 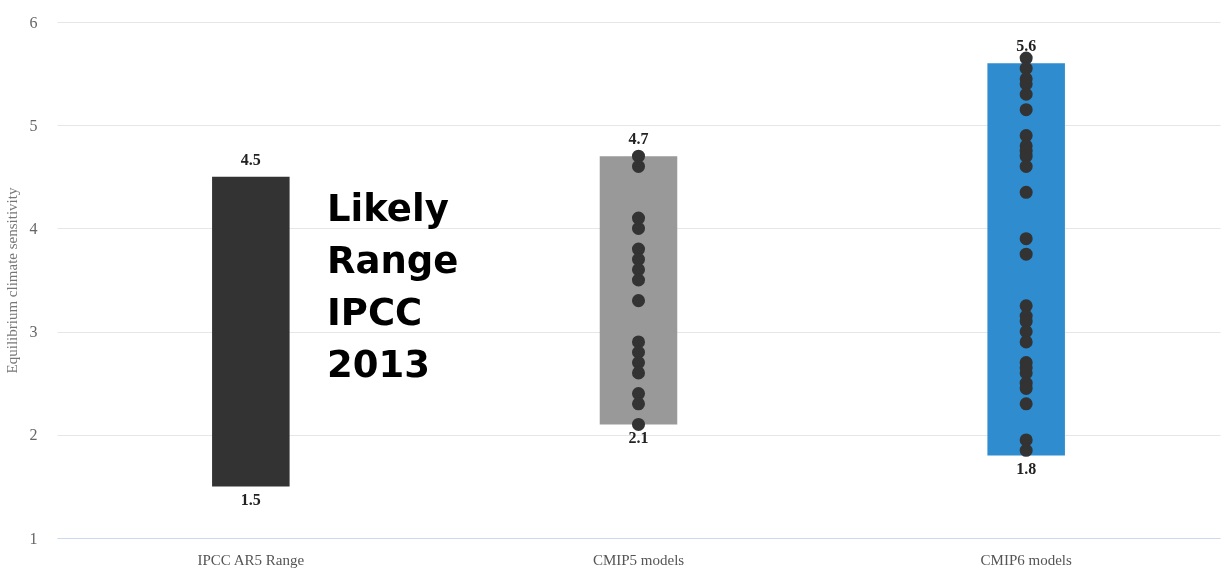 What do you see at coordinates (1026, 469) in the screenshot?
I see `annotation: 1.8` at bounding box center [1026, 469].